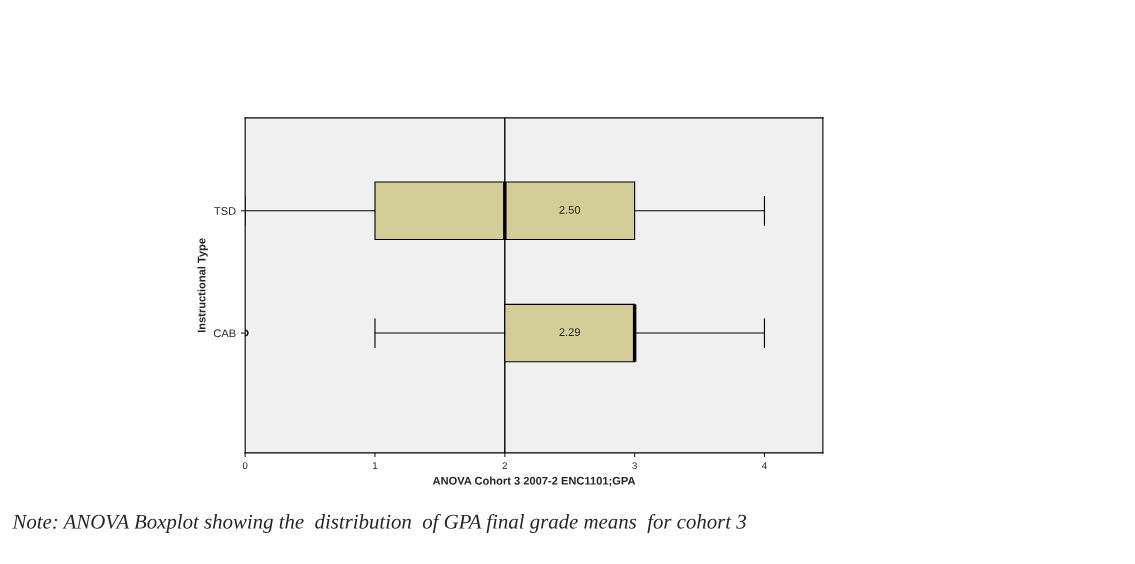  Describe the element at coordinates (224, 333) in the screenshot. I see `y-tick-label: CAB` at that location.